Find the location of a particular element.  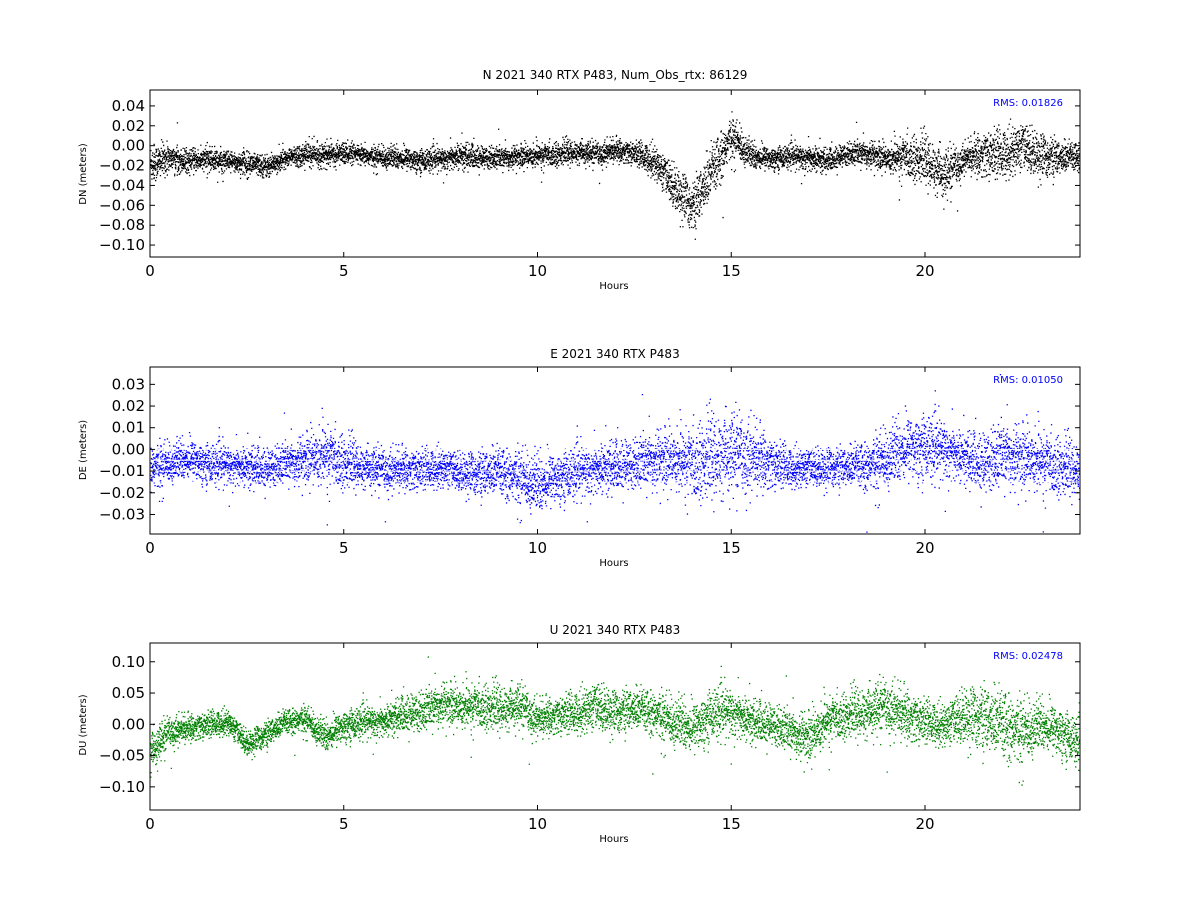

axes-frame-east is located at coordinates (615, 450).